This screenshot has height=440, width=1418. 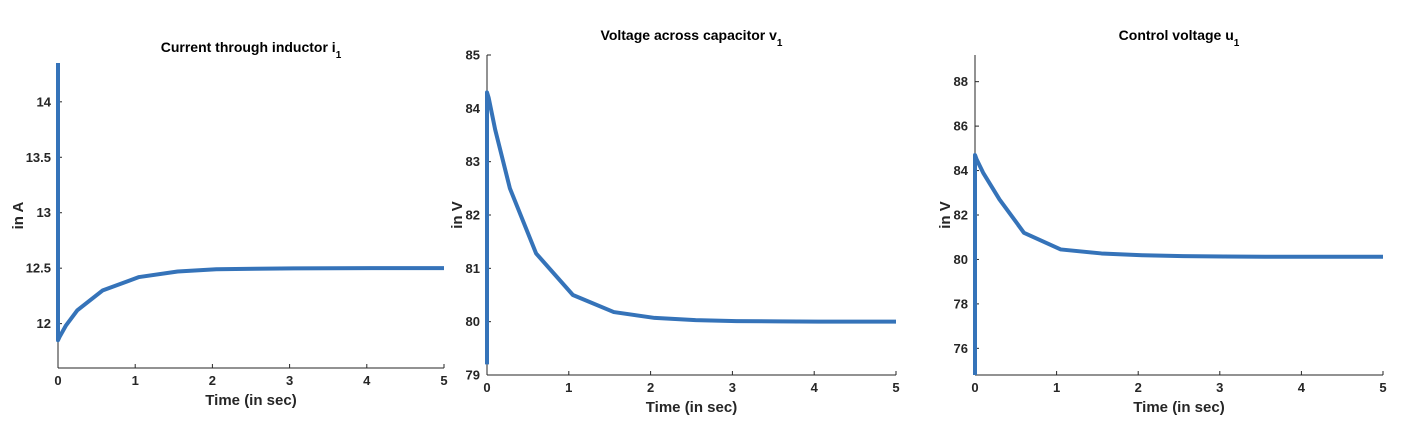 What do you see at coordinates (1178, 264) in the screenshot?
I see `series-line` at bounding box center [1178, 264].